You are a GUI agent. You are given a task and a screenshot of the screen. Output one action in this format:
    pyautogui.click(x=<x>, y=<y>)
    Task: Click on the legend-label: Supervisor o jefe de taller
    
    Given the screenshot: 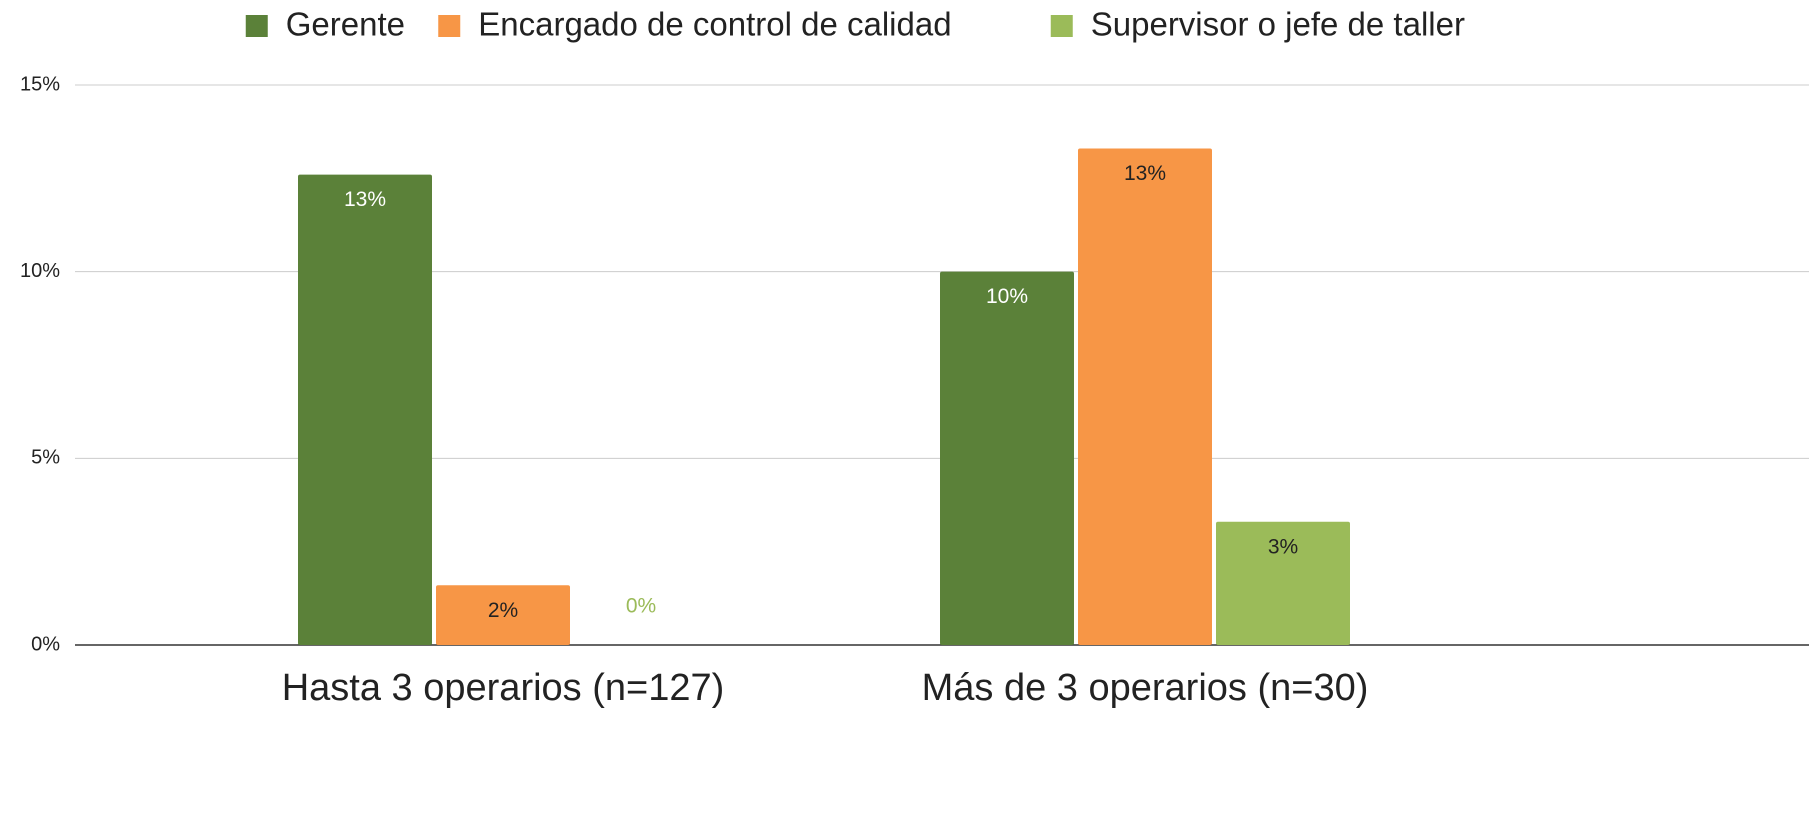 What is the action you would take?
    pyautogui.click(x=1278, y=24)
    